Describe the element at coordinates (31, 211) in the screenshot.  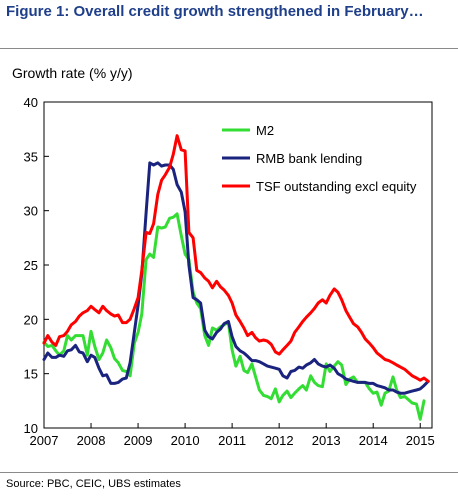
I see `y-tick-label: 30` at that location.